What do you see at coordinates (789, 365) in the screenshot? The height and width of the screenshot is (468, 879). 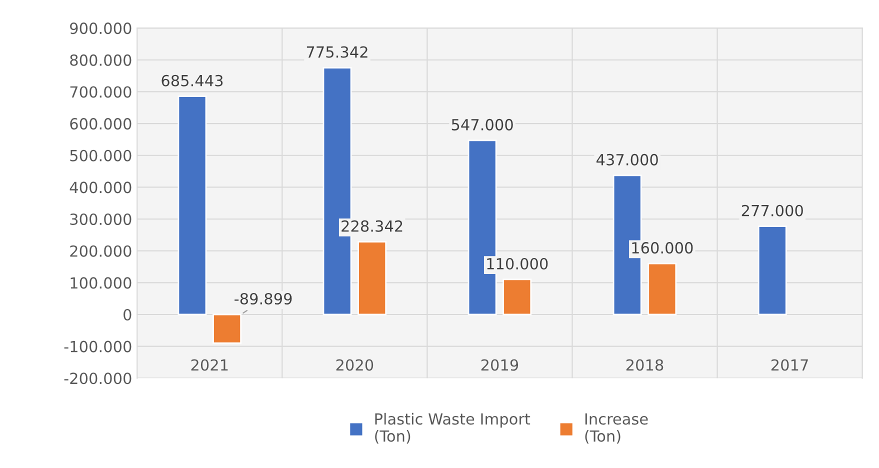 I see `x-tick-label: 2017` at bounding box center [789, 365].